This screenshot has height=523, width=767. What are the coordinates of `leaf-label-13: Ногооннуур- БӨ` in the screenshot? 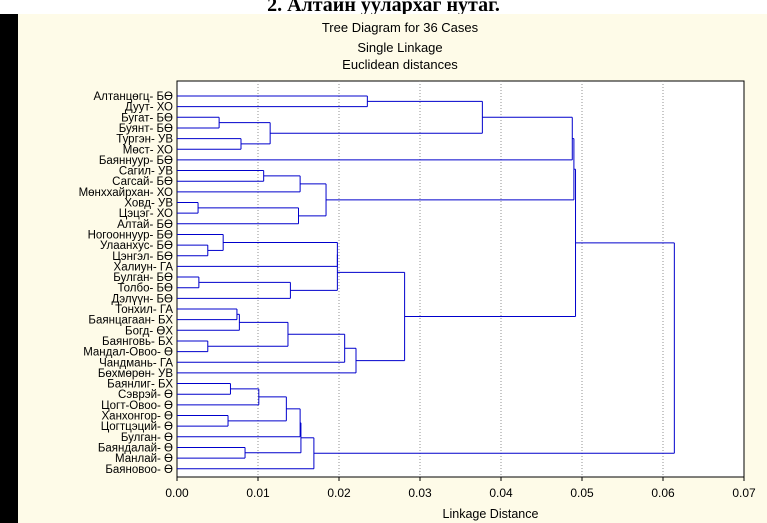 It's located at (130, 235).